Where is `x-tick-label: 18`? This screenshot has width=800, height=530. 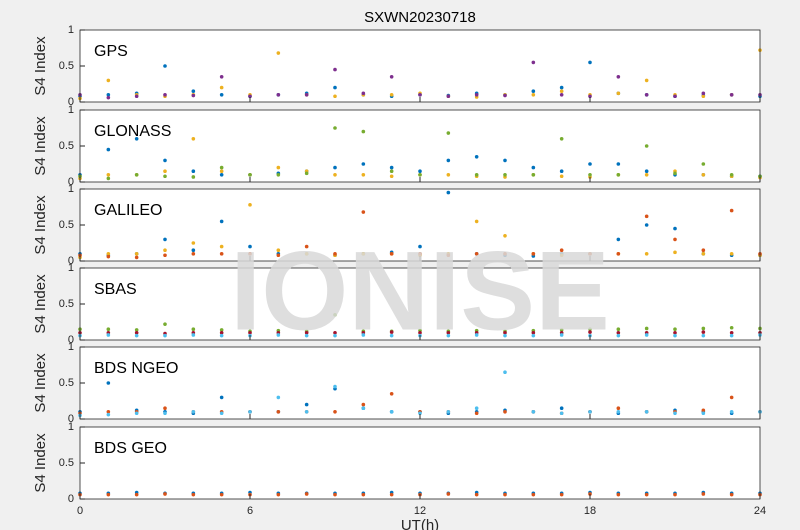
x-tick-label: 18 is located at coordinates (590, 511).